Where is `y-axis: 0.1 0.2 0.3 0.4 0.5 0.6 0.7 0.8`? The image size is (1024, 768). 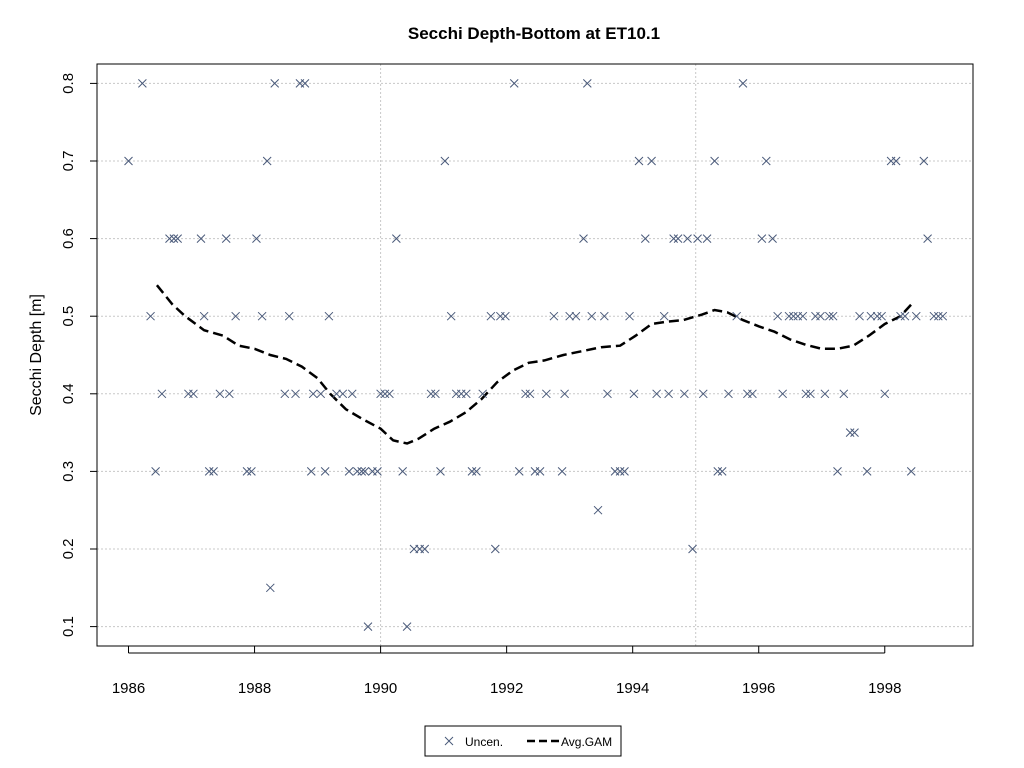
y-axis: 0.1 0.2 0.3 0.4 0.5 0.6 0.7 0.8 is located at coordinates (78, 355).